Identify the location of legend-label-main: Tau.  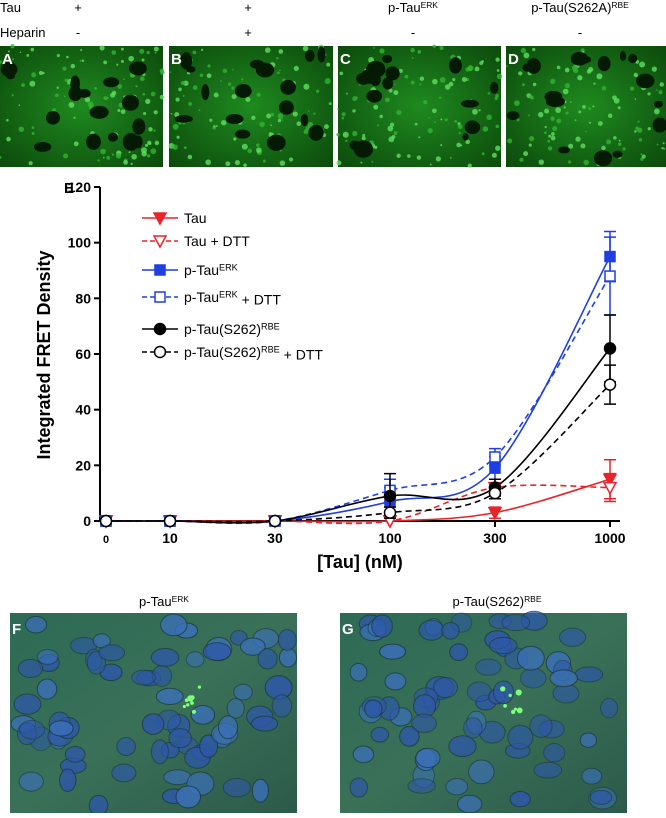
(195, 218).